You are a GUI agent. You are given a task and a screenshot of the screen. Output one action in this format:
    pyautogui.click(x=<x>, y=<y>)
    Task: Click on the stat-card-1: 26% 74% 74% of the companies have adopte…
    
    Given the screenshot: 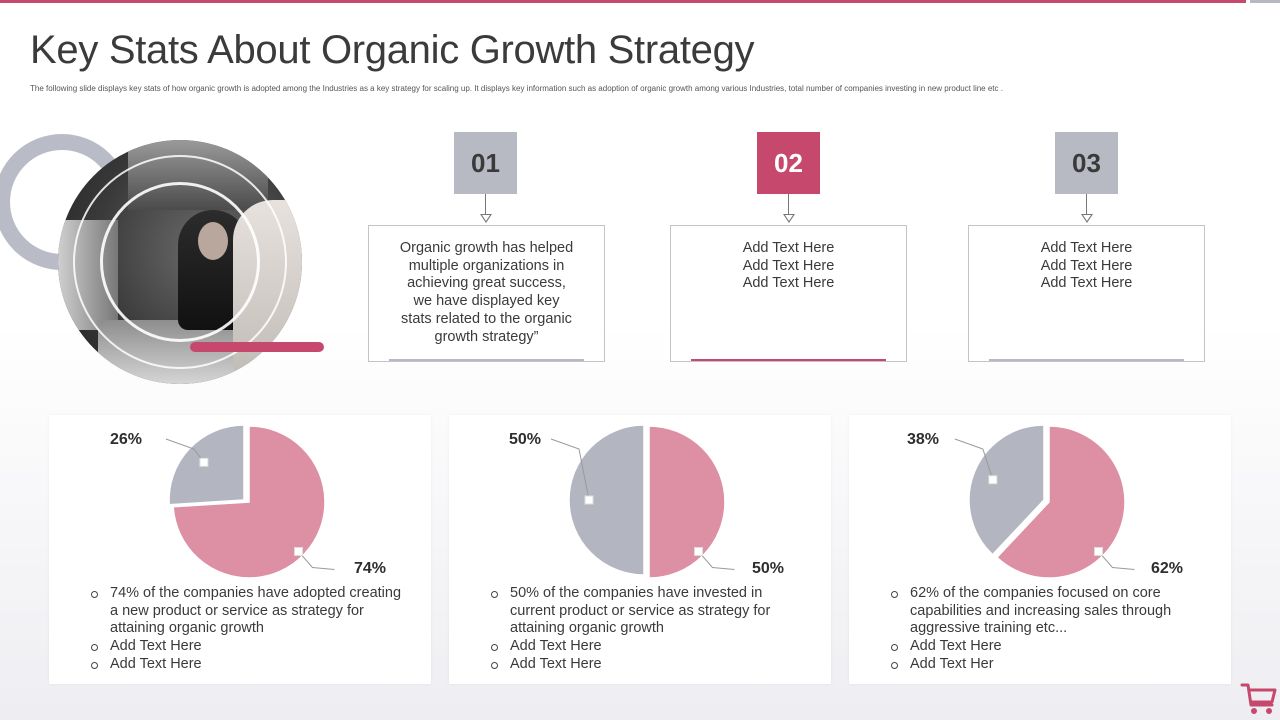 What is the action you would take?
    pyautogui.click(x=240, y=549)
    